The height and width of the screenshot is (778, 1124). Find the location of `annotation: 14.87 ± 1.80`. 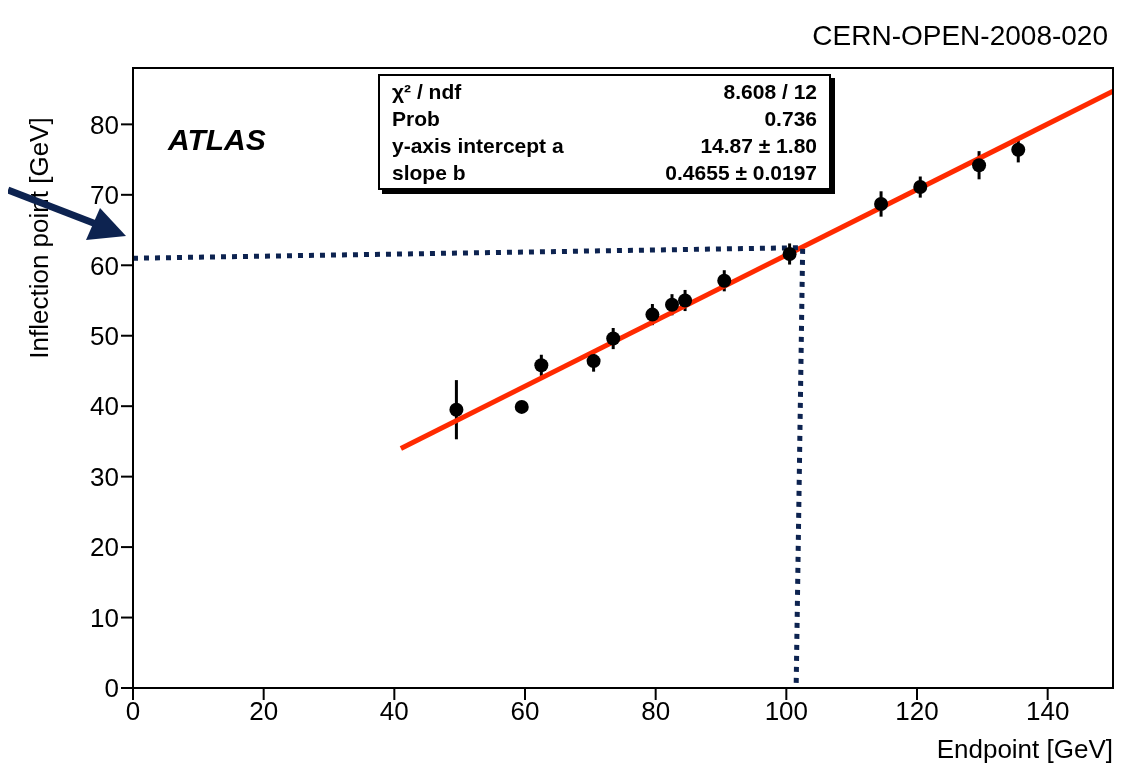

annotation: 14.87 ± 1.80 is located at coordinates (758, 146).